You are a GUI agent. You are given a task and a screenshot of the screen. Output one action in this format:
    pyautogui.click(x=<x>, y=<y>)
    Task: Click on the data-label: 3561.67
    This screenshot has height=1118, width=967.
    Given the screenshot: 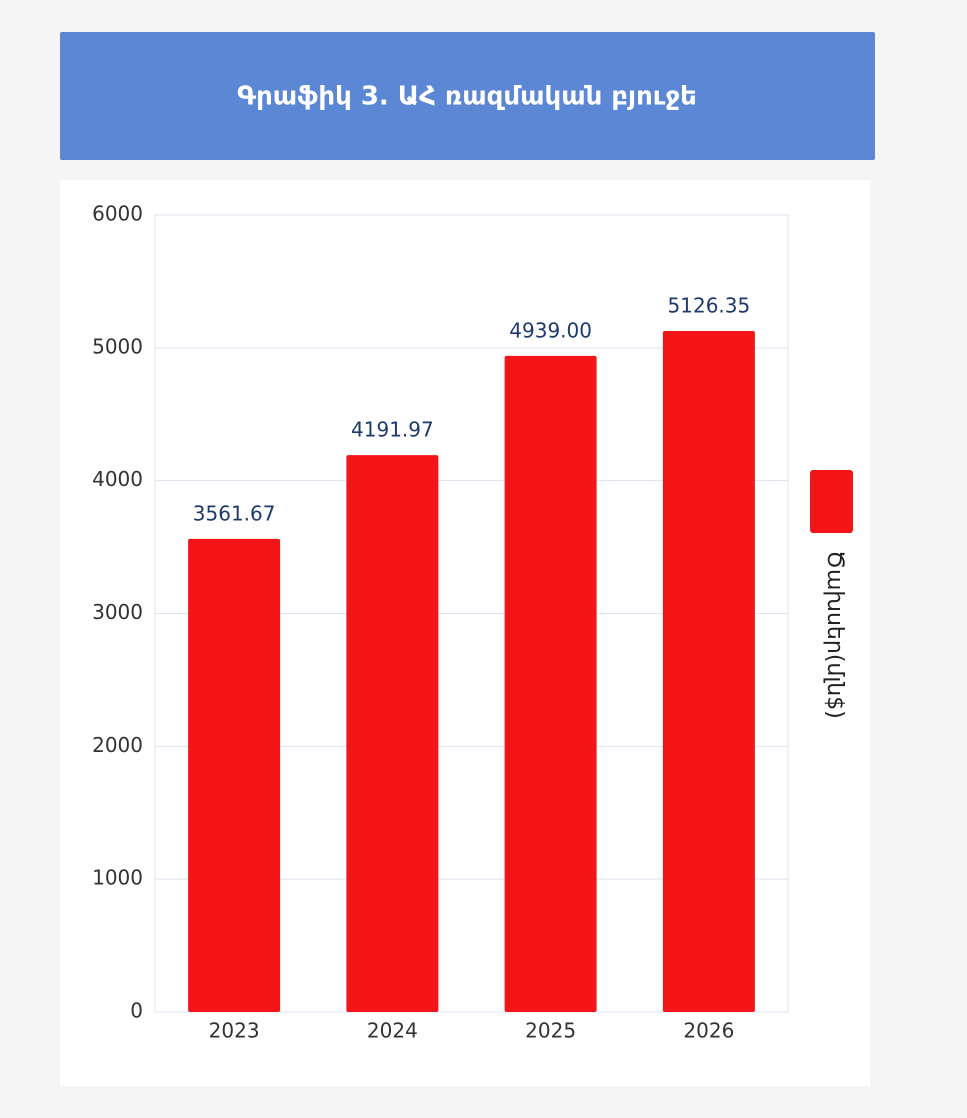 What is the action you would take?
    pyautogui.click(x=234, y=513)
    